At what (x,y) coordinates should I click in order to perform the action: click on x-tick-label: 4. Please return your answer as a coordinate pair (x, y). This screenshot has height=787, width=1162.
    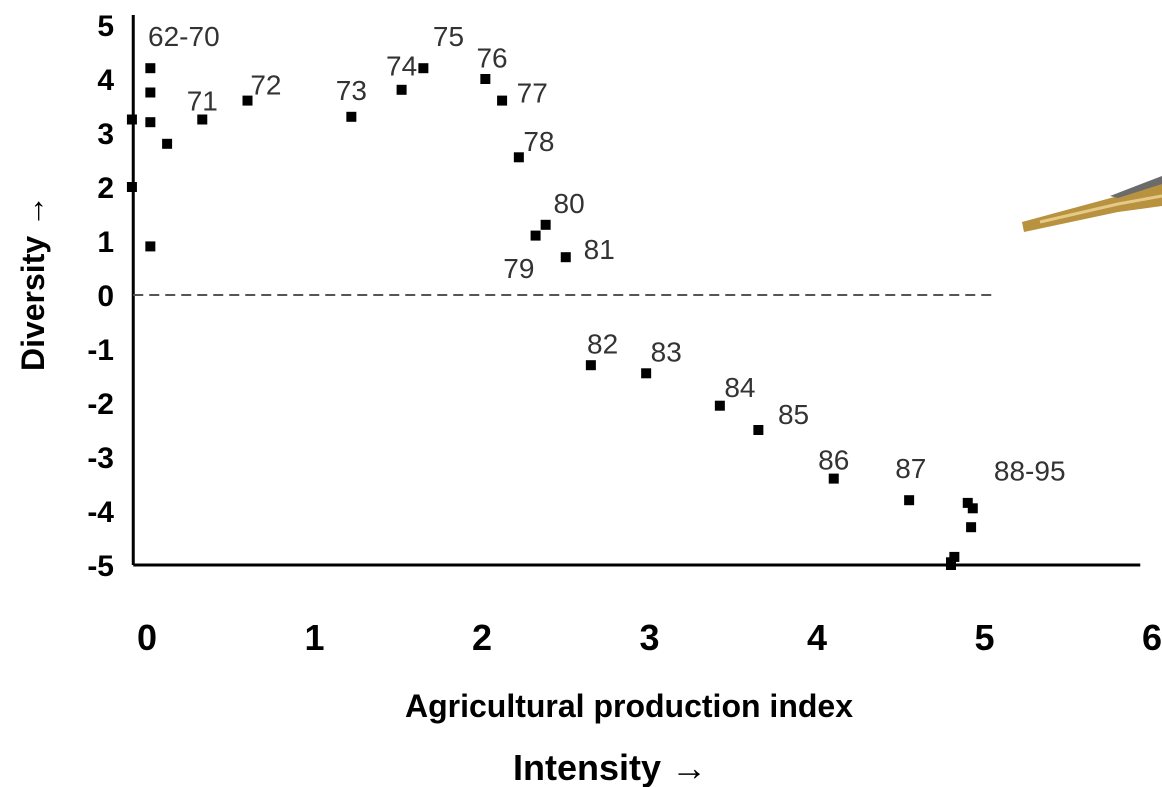
    Looking at the image, I should click on (817, 637).